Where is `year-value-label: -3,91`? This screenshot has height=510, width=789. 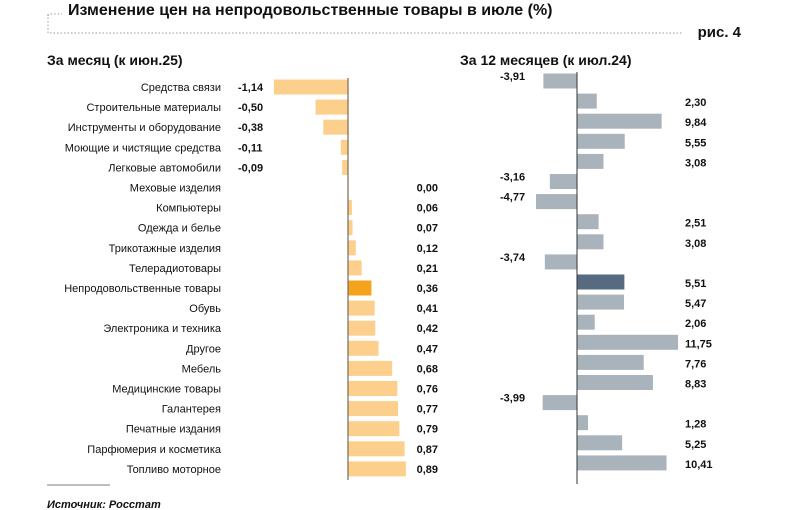 year-value-label: -3,91 is located at coordinates (512, 77).